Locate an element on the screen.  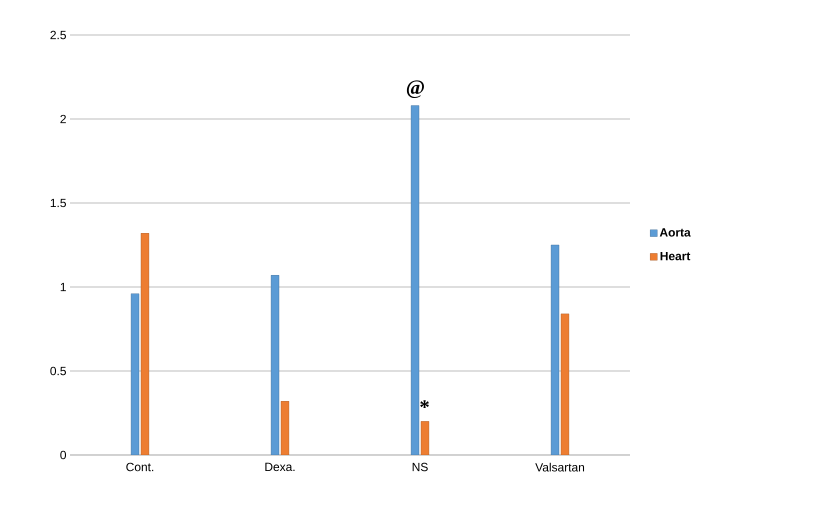
annotation: * is located at coordinates (424, 404).